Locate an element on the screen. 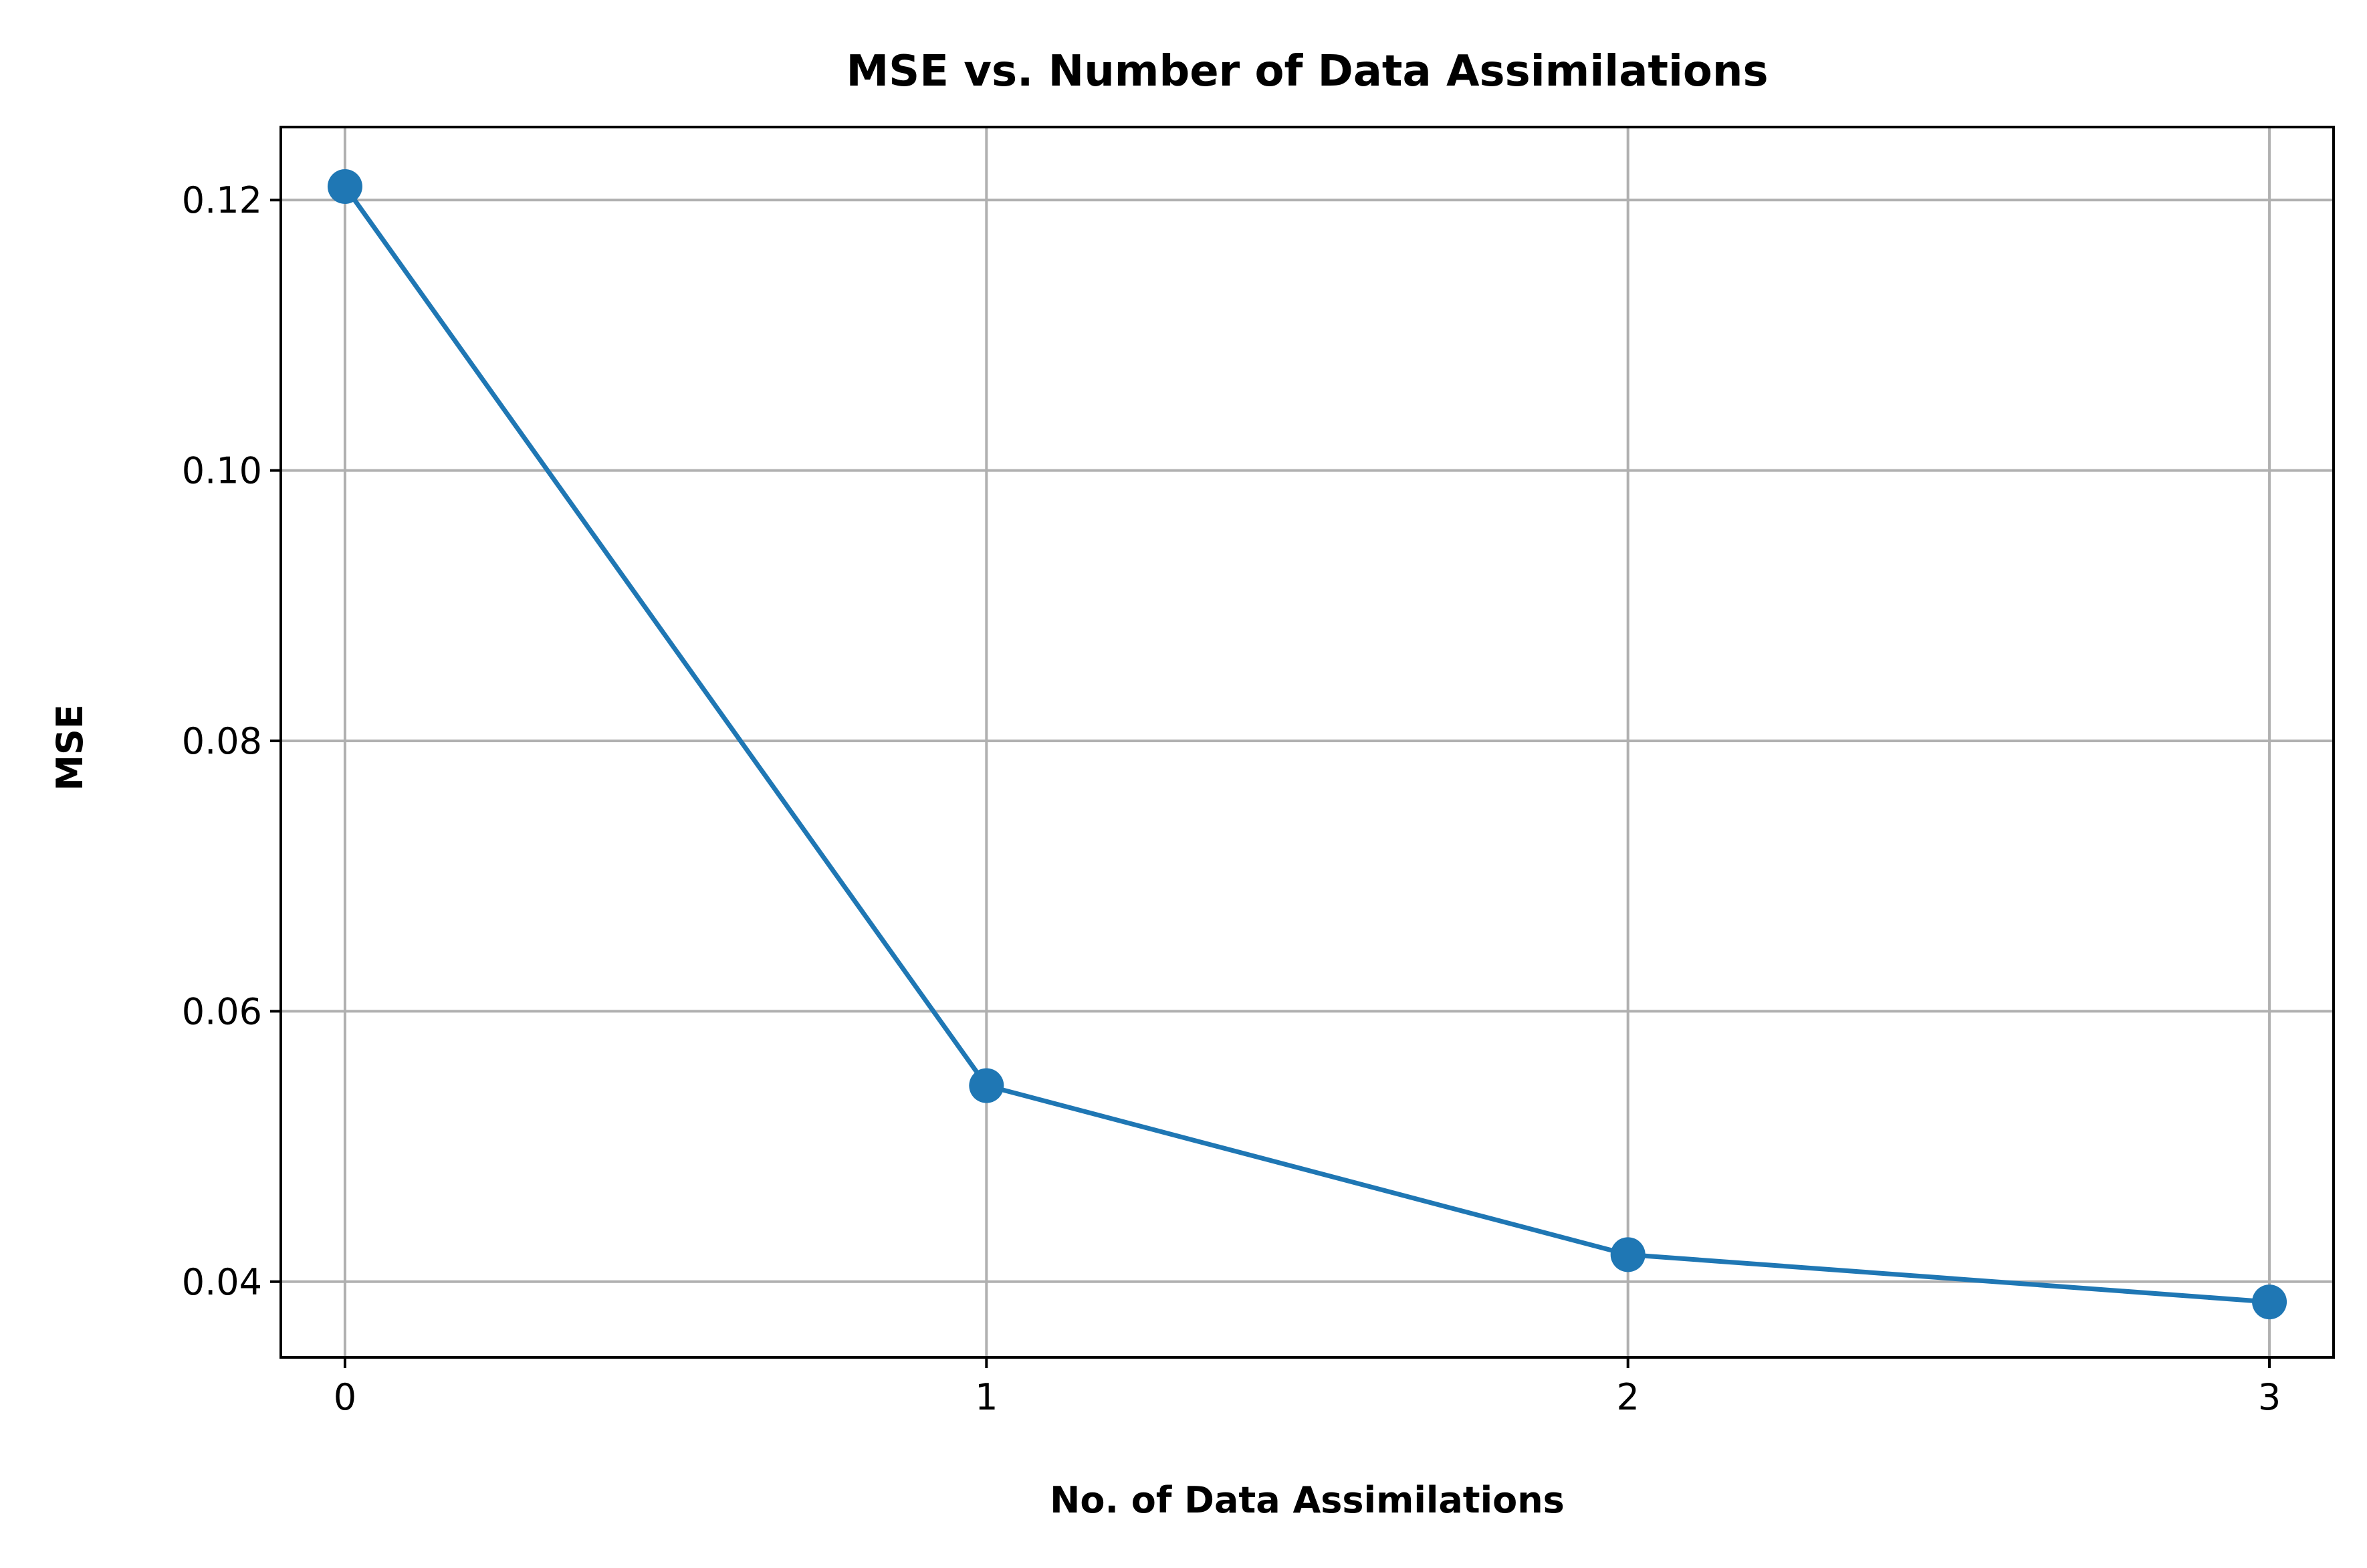  x-tick-label: 0 is located at coordinates (345, 1397).